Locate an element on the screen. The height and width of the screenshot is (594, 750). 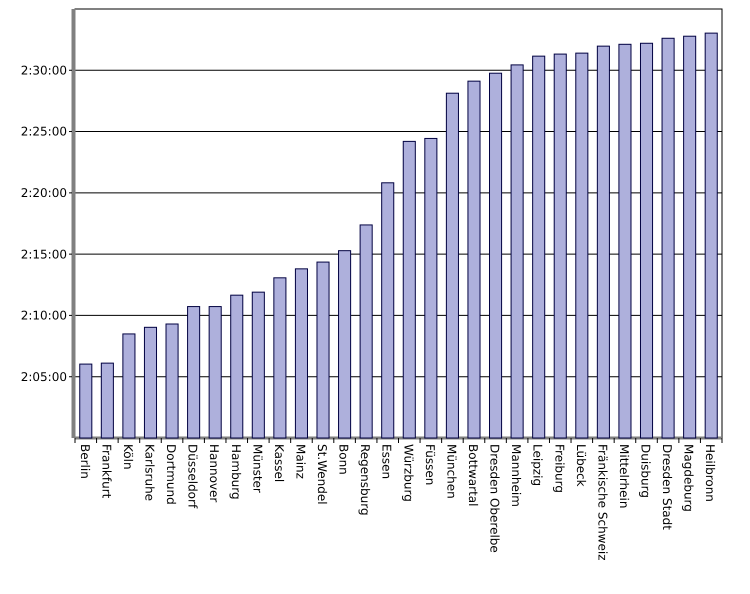
x-tick-label: Bonn is located at coordinates (343, 459).